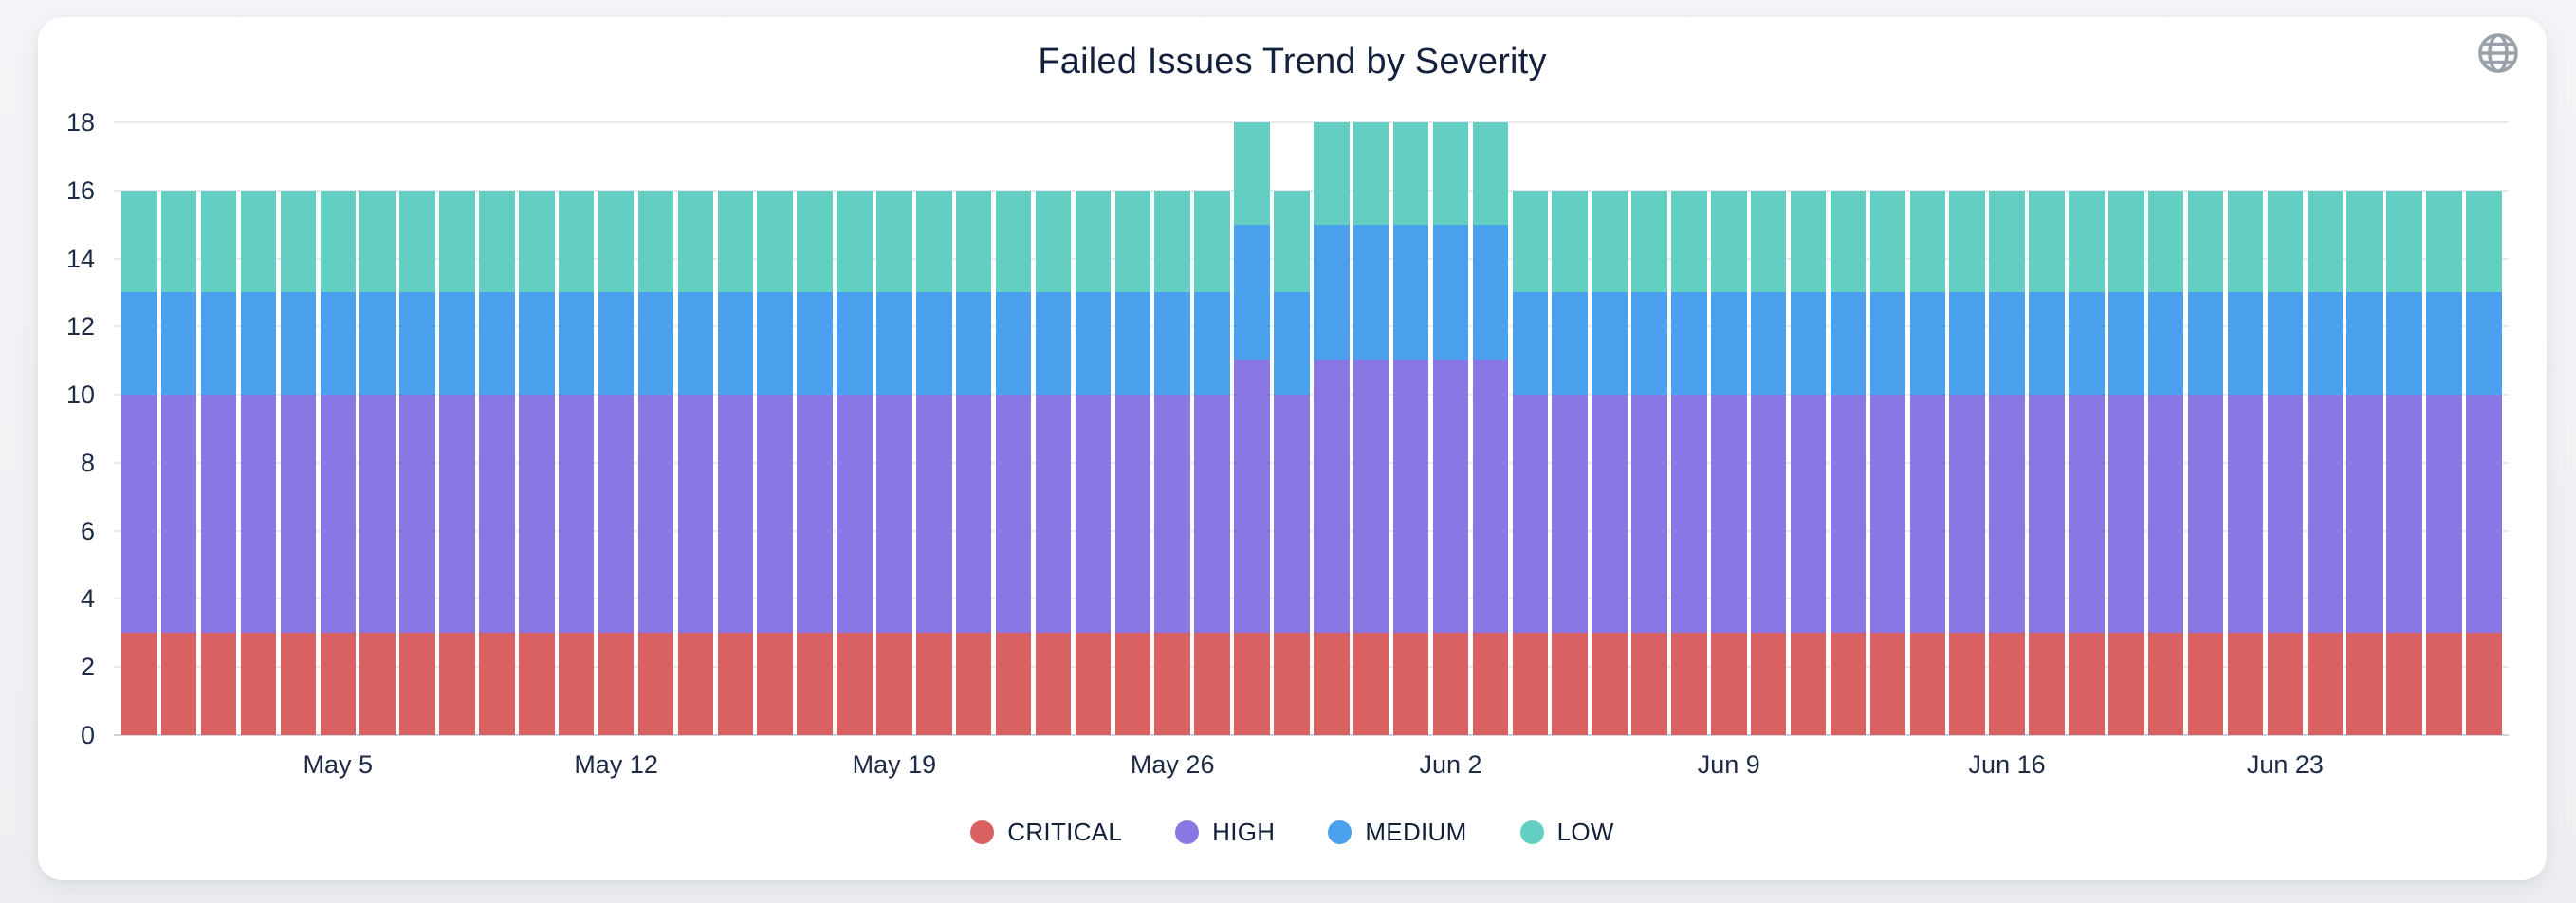  I want to click on legend-item-critical: CRITICAL, so click(1046, 832).